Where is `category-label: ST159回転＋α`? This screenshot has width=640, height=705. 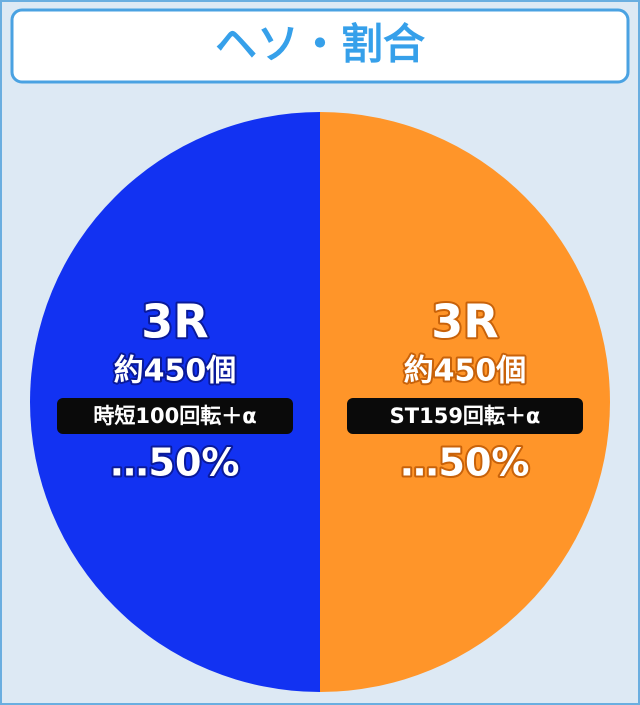
category-label: ST159回転＋α is located at coordinates (465, 416).